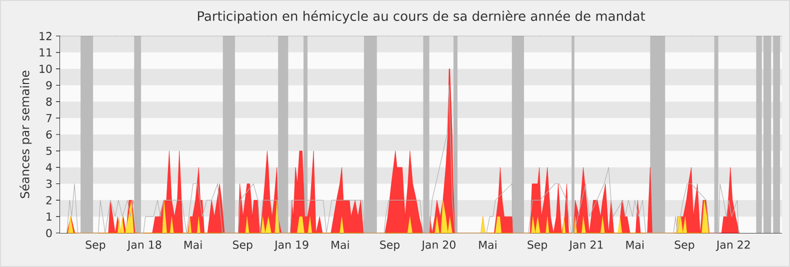  What do you see at coordinates (144, 245) in the screenshot?
I see `x-tick-label: Jan 18` at bounding box center [144, 245].